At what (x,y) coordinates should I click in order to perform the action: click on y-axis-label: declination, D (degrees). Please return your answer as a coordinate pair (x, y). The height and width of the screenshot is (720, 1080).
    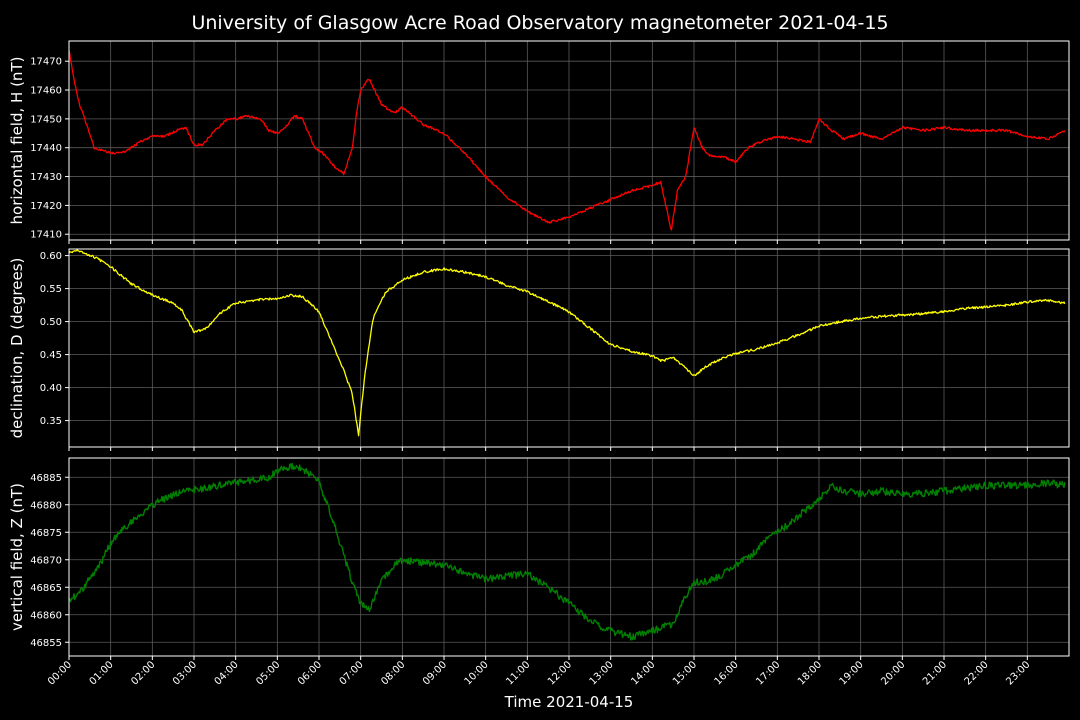
    Looking at the image, I should click on (17, 348).